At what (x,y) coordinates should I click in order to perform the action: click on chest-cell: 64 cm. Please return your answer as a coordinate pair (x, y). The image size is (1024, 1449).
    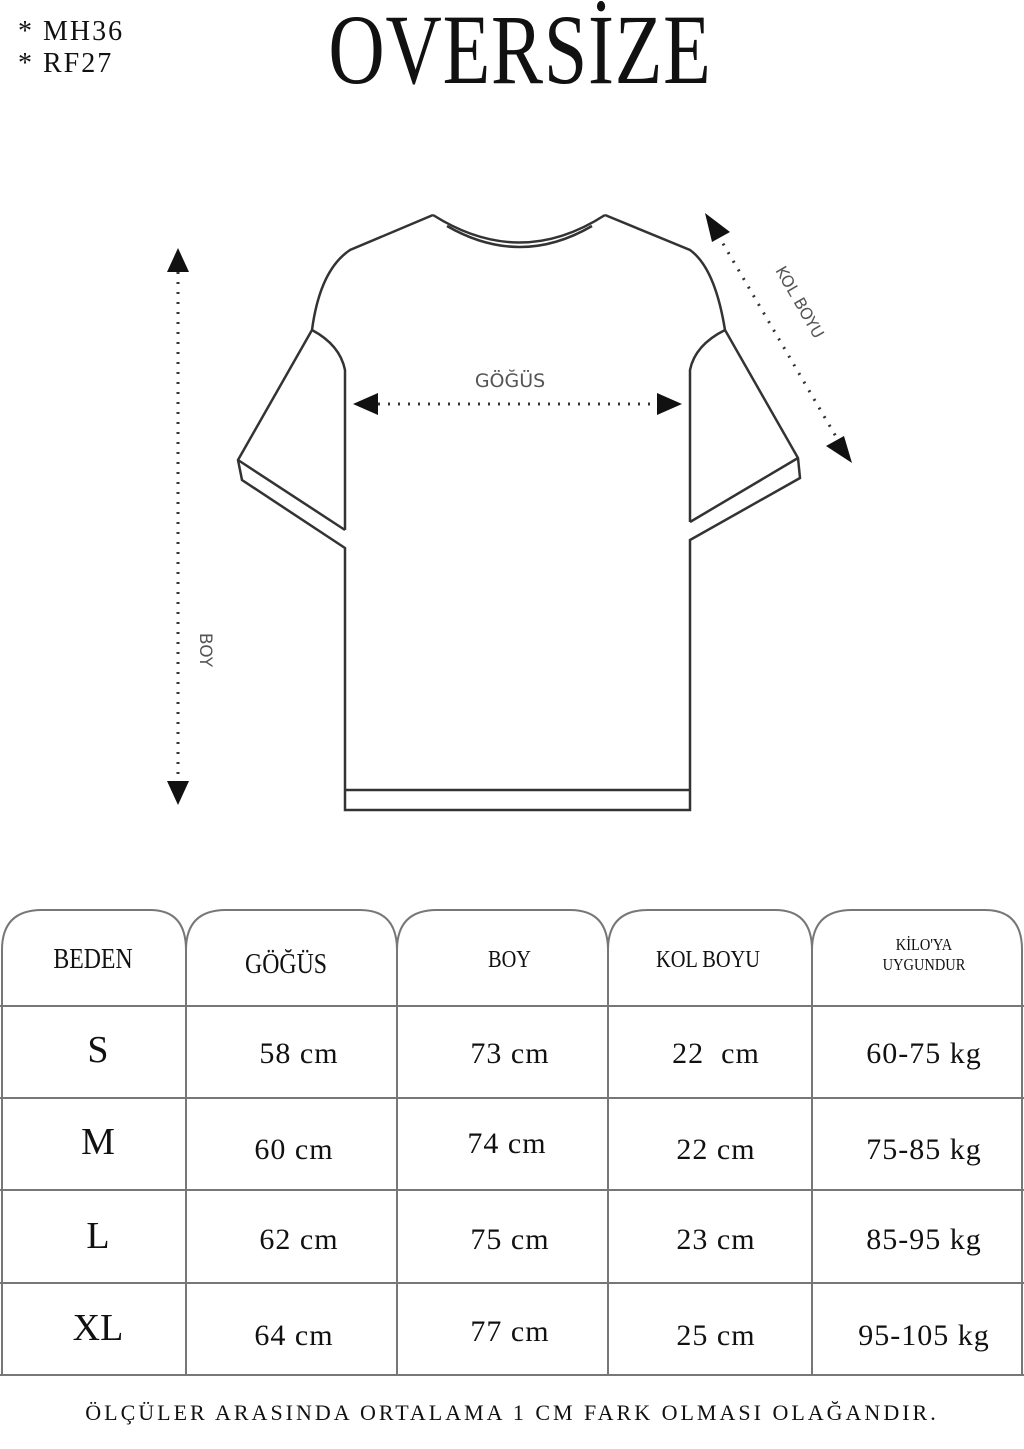
    Looking at the image, I should click on (294, 1335).